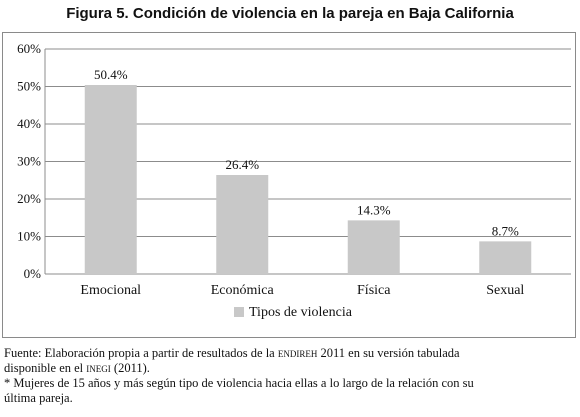  I want to click on legend: Tipos de violencia, so click(293, 312).